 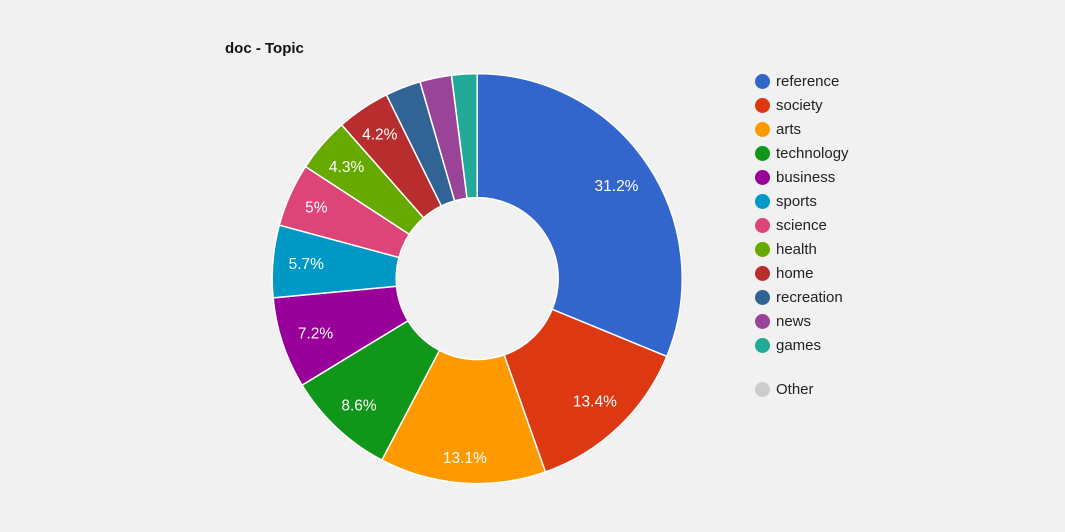 I want to click on svg-text: 4.3%, so click(x=347, y=167).